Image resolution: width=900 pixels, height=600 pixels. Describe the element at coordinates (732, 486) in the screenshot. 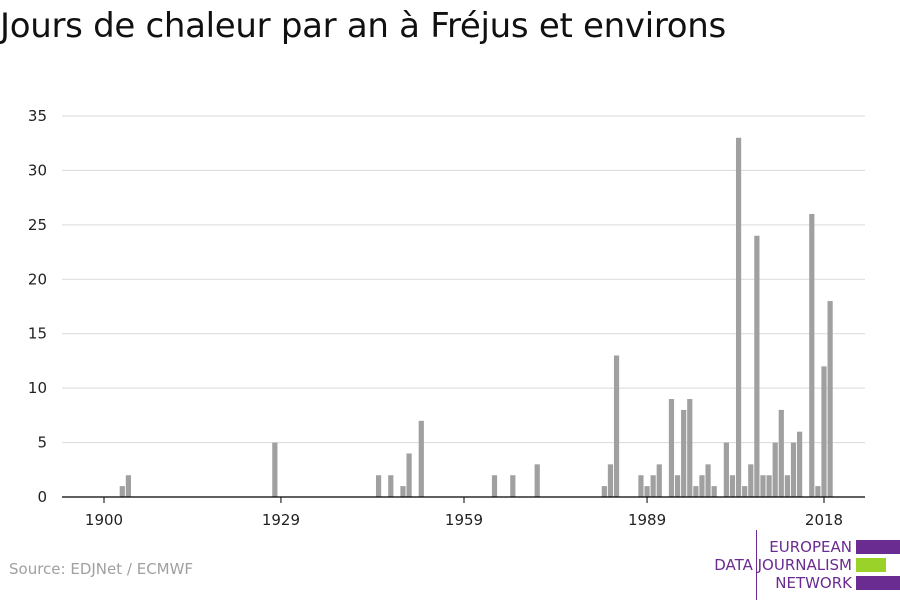

I see `bar-2003` at that location.